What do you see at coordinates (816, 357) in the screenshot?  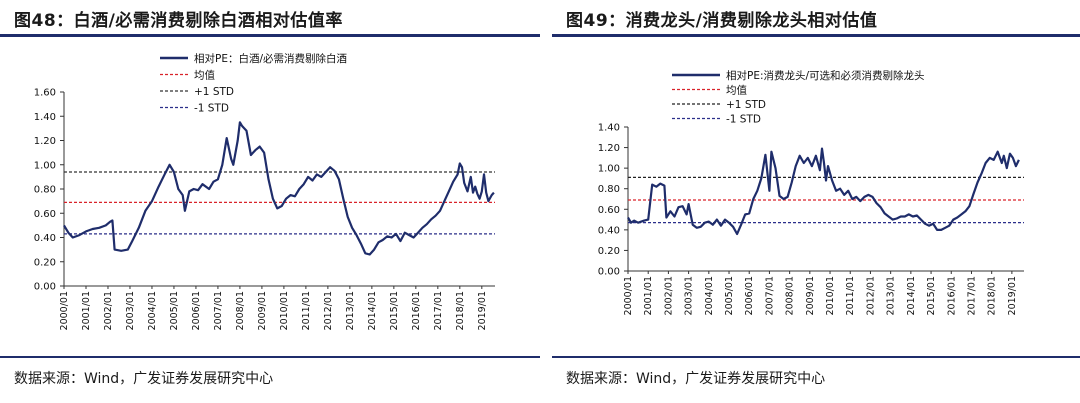 I see `source-rule-right` at bounding box center [816, 357].